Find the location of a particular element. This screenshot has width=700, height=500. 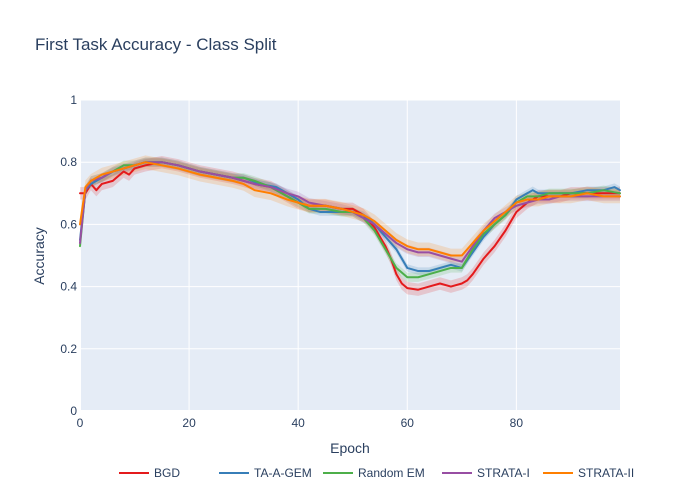

y-tick-label: 1 is located at coordinates (73, 100).